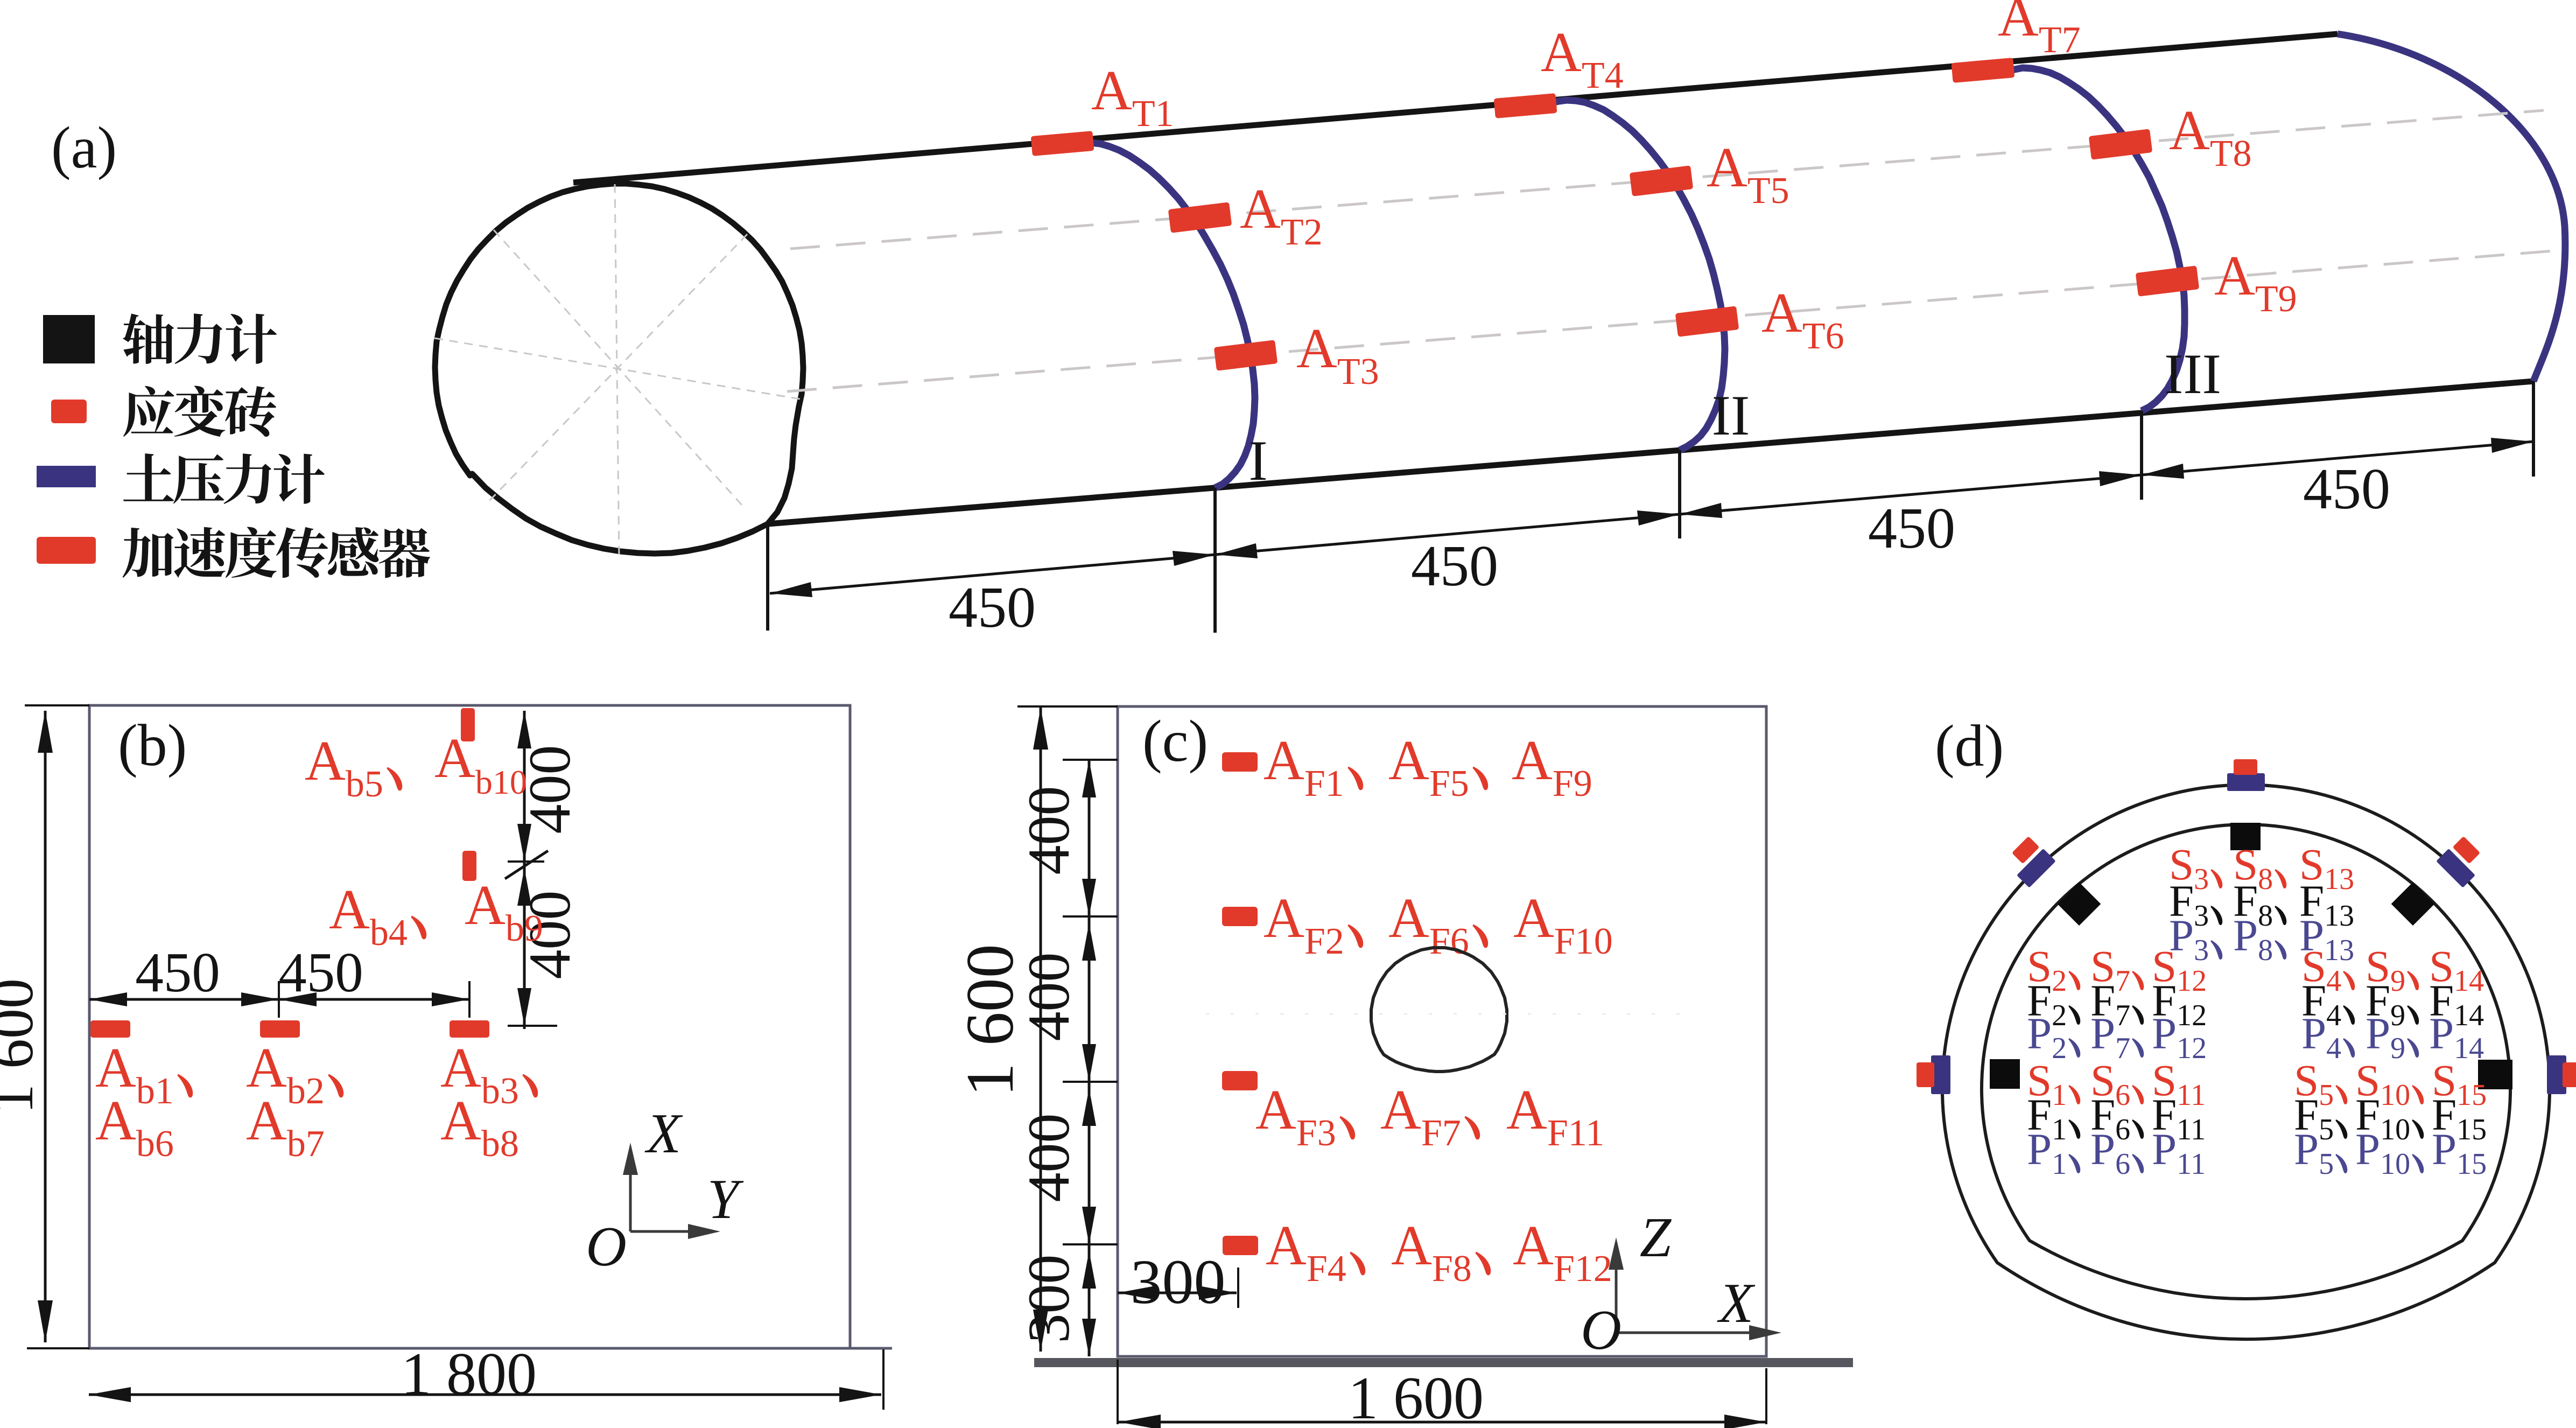 The image size is (2576, 1428). Describe the element at coordinates (2110, 1037) in the screenshot. I see `svg-text: P7` at that location.